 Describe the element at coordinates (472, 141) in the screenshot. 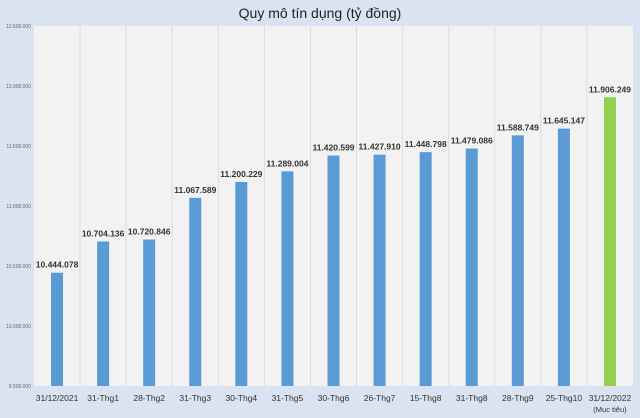

I see `data-label: 11.479.086` at that location.